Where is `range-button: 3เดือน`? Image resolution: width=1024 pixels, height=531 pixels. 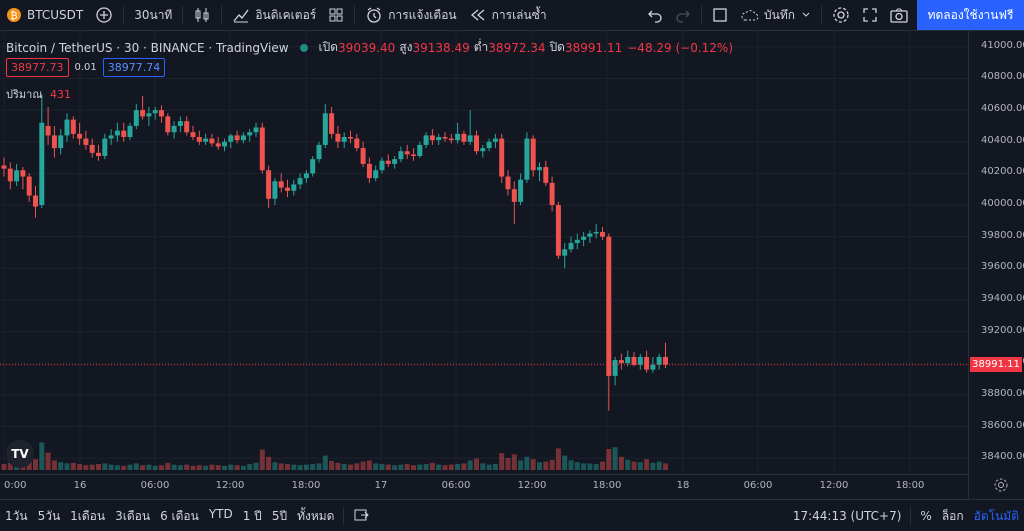
range-button: 3เดือน is located at coordinates (133, 515).